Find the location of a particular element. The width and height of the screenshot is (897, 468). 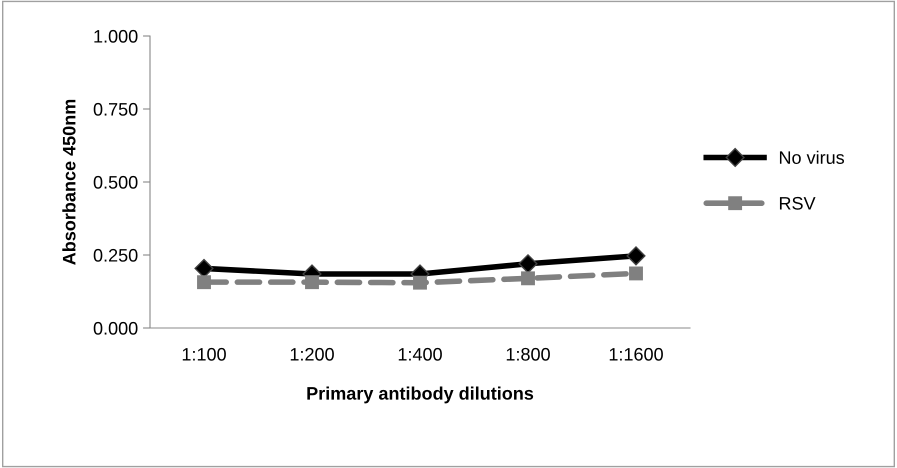

legend-label: RSV is located at coordinates (798, 203).